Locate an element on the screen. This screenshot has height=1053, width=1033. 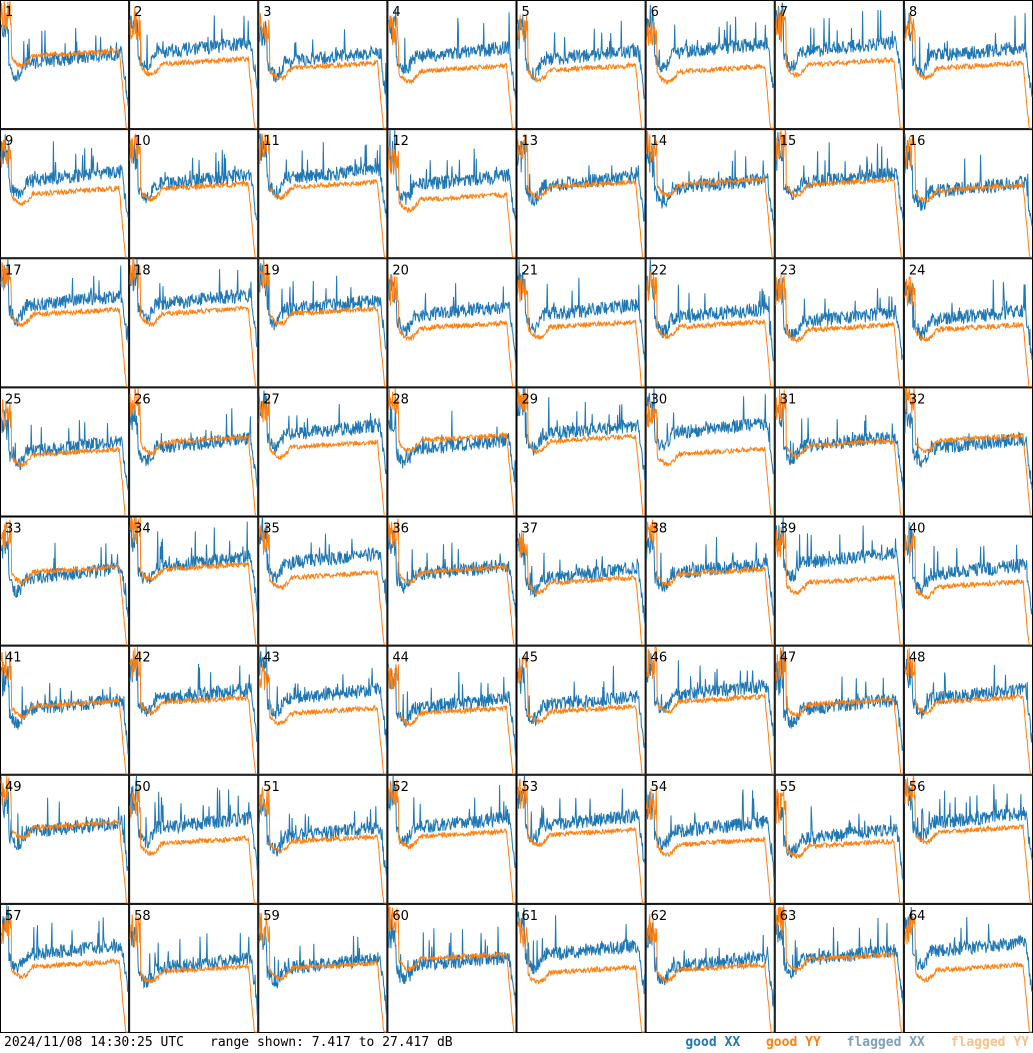
panel-label: 18 is located at coordinates (142, 270).